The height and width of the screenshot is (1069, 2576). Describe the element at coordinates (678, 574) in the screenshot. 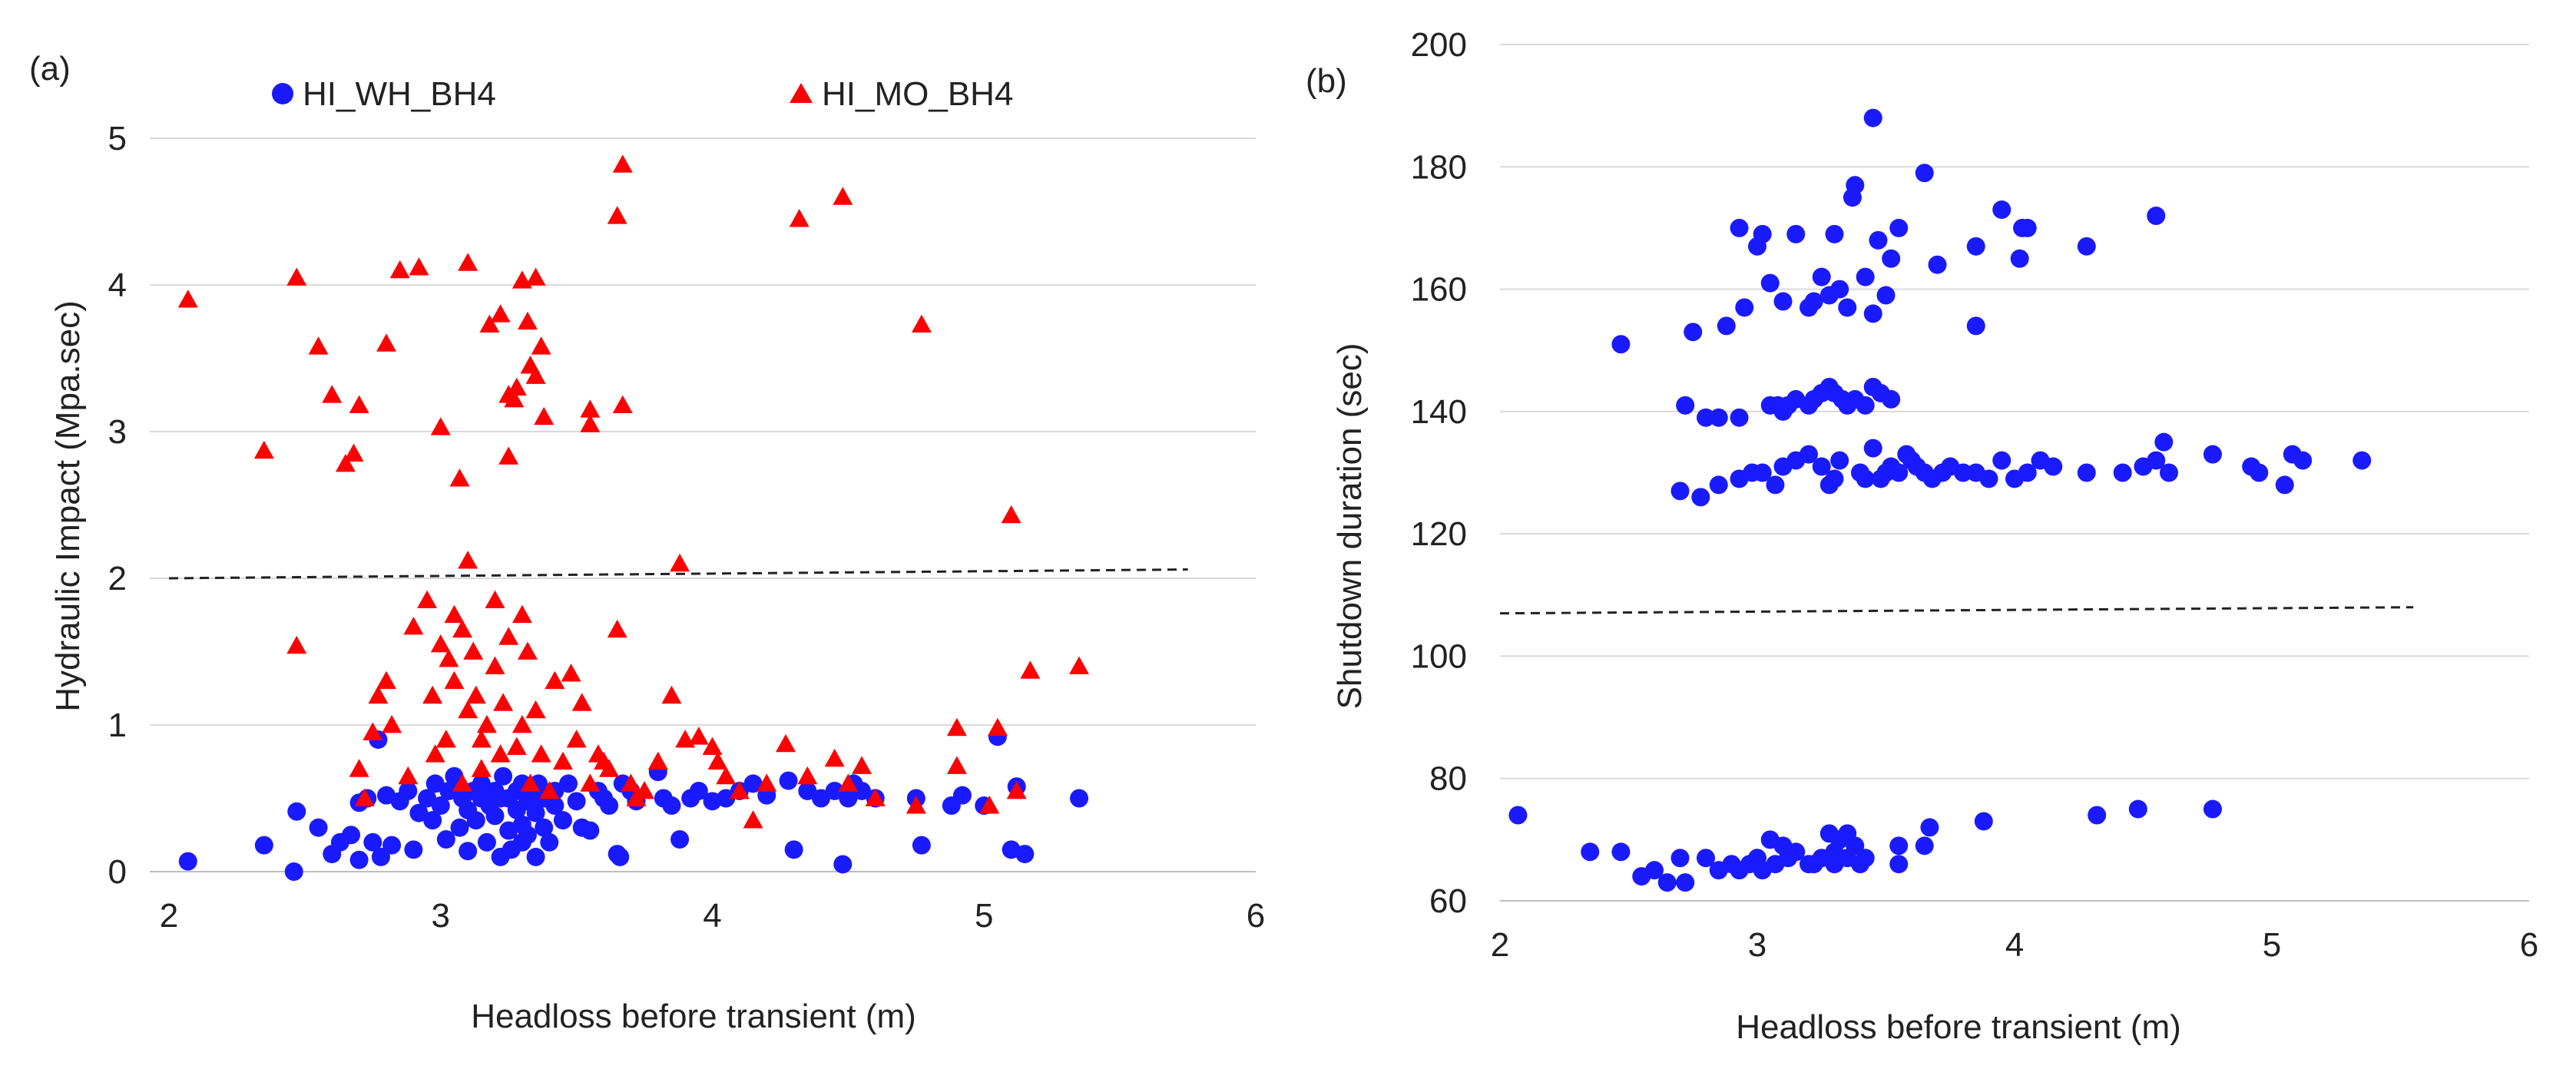

I see `threshold-a` at that location.